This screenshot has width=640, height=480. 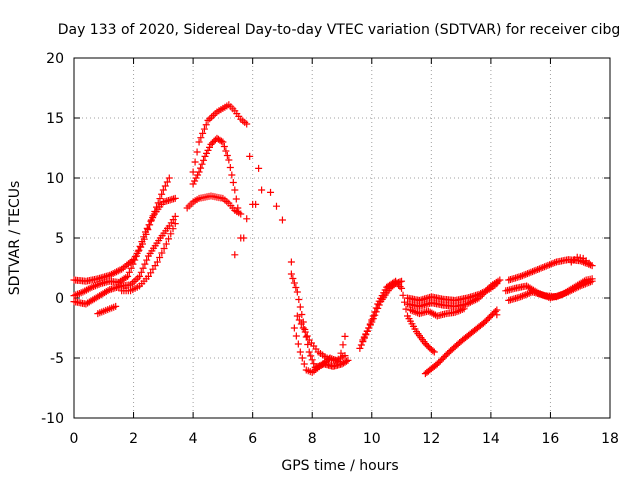 I want to click on y-tick-label: 0, so click(x=59, y=299).